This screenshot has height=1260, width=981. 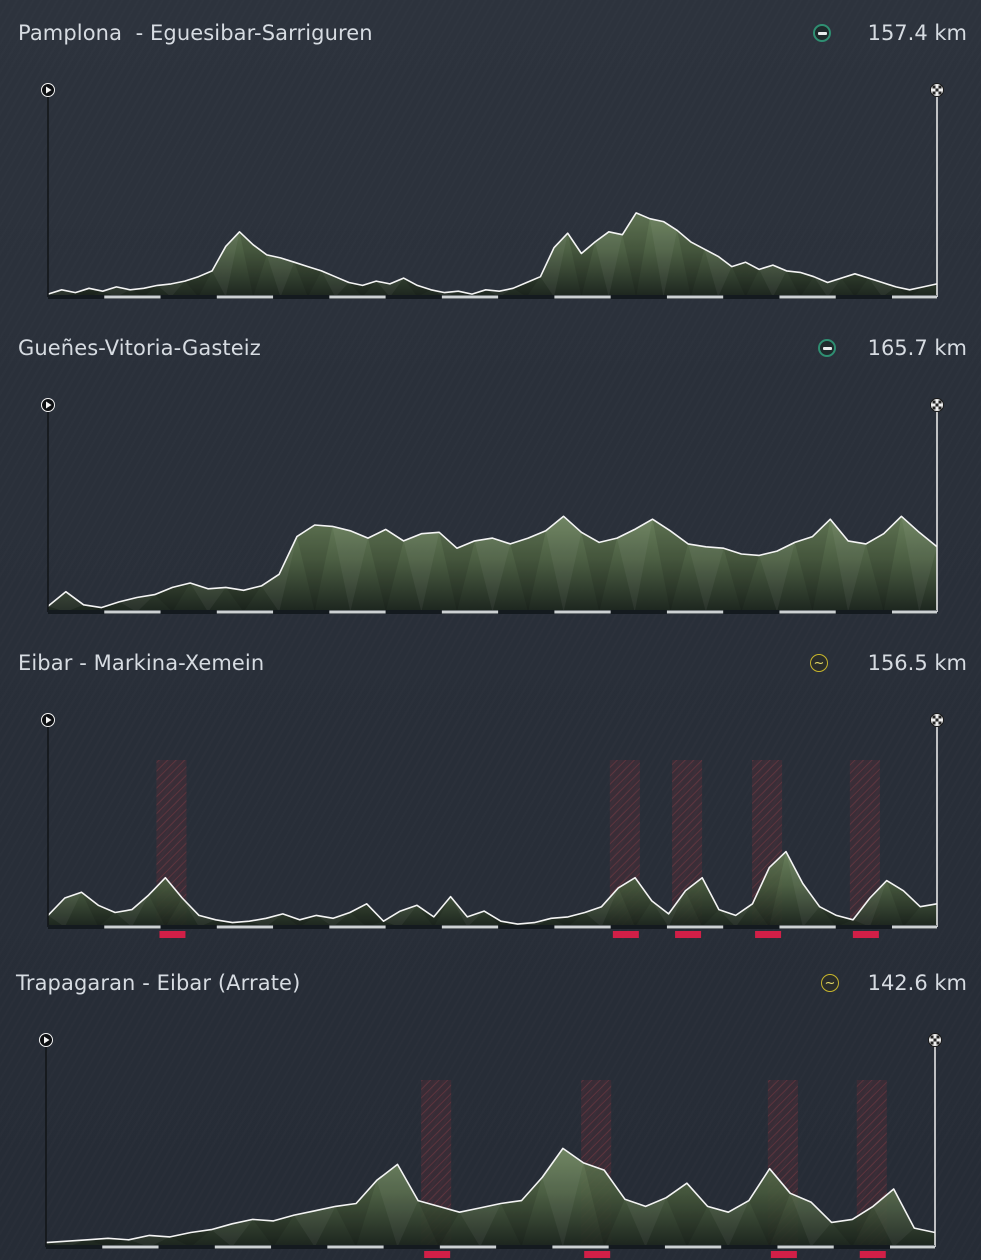 What do you see at coordinates (490, 22) in the screenshot?
I see `stage-header: Pamplona - Eguesibar-Sarriguren 157.4 km` at bounding box center [490, 22].